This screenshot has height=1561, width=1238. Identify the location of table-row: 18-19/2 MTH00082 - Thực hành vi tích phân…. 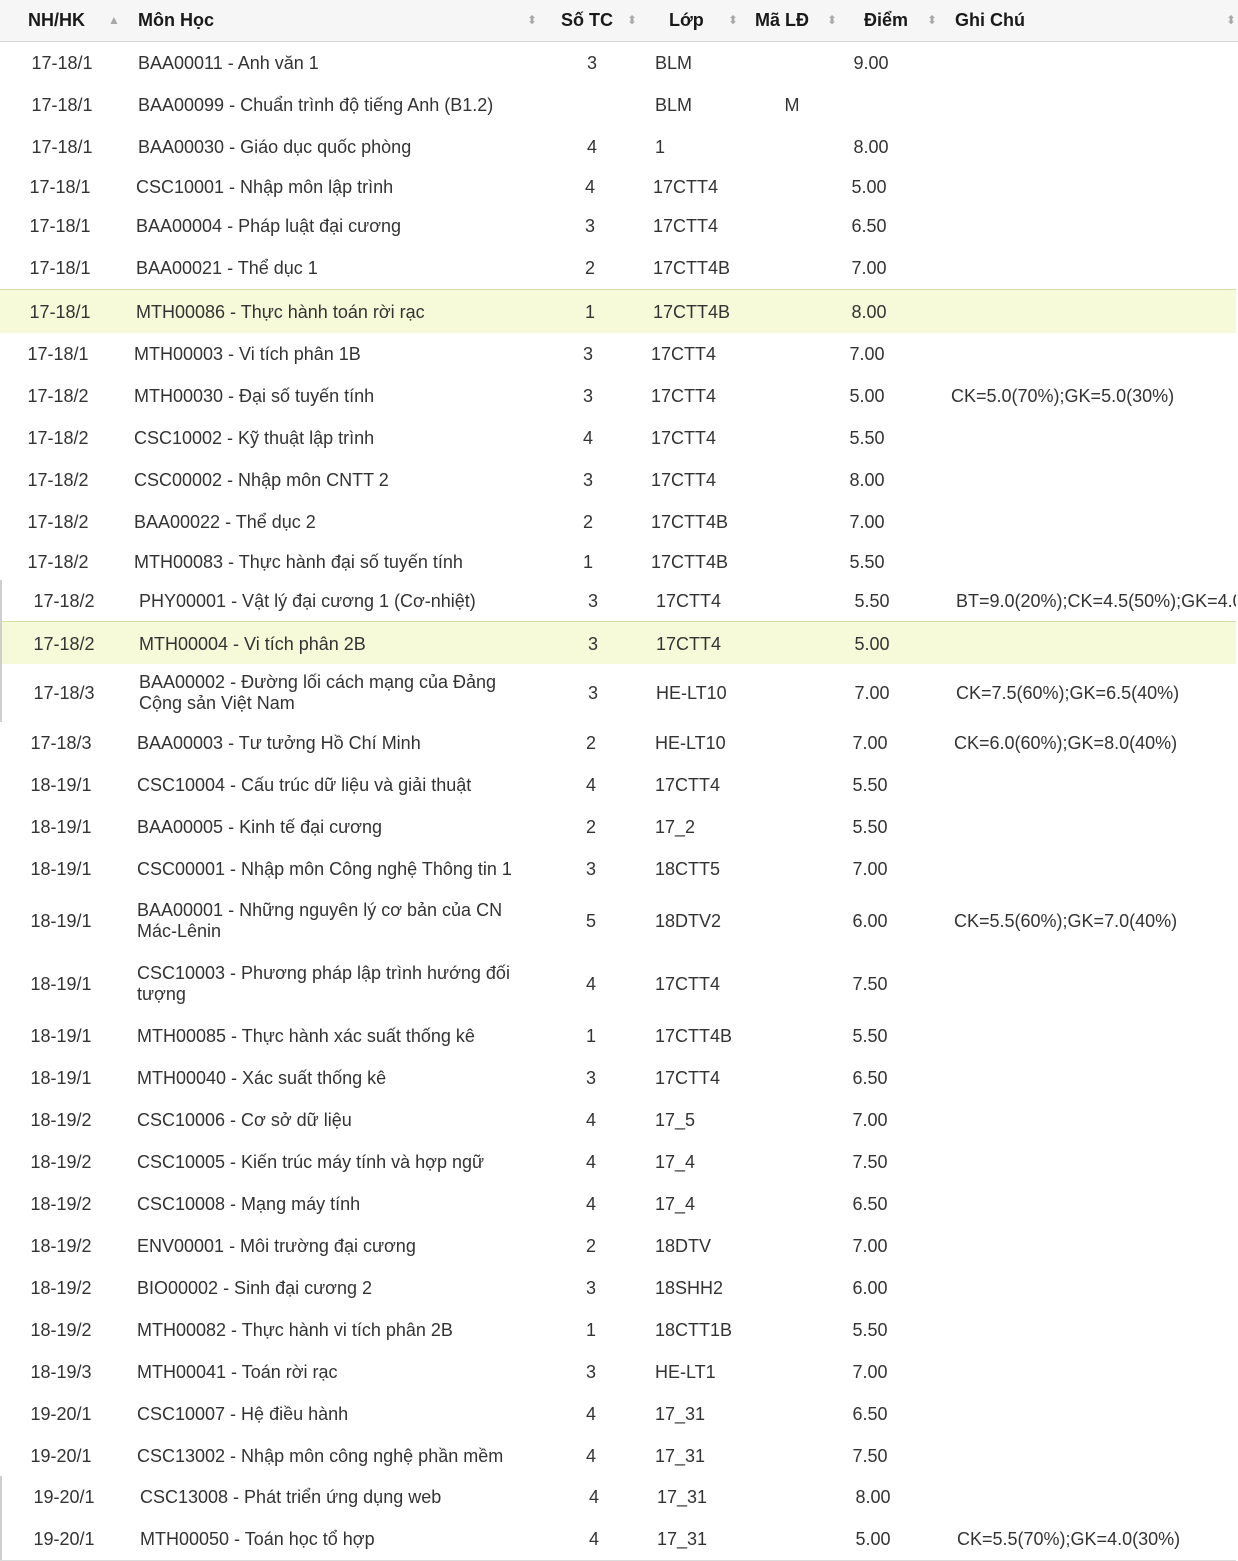
(618, 1330).